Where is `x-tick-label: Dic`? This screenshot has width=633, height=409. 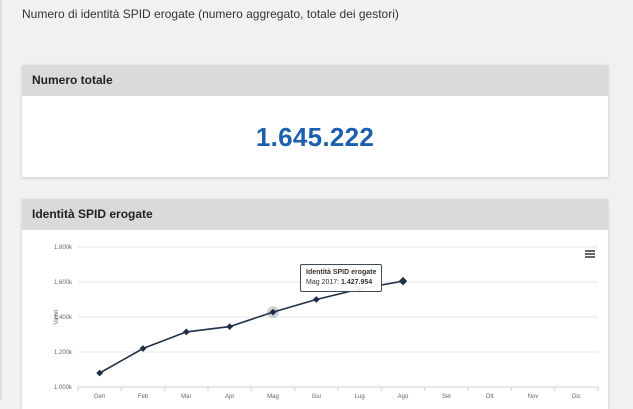
x-tick-label: Dic is located at coordinates (576, 397).